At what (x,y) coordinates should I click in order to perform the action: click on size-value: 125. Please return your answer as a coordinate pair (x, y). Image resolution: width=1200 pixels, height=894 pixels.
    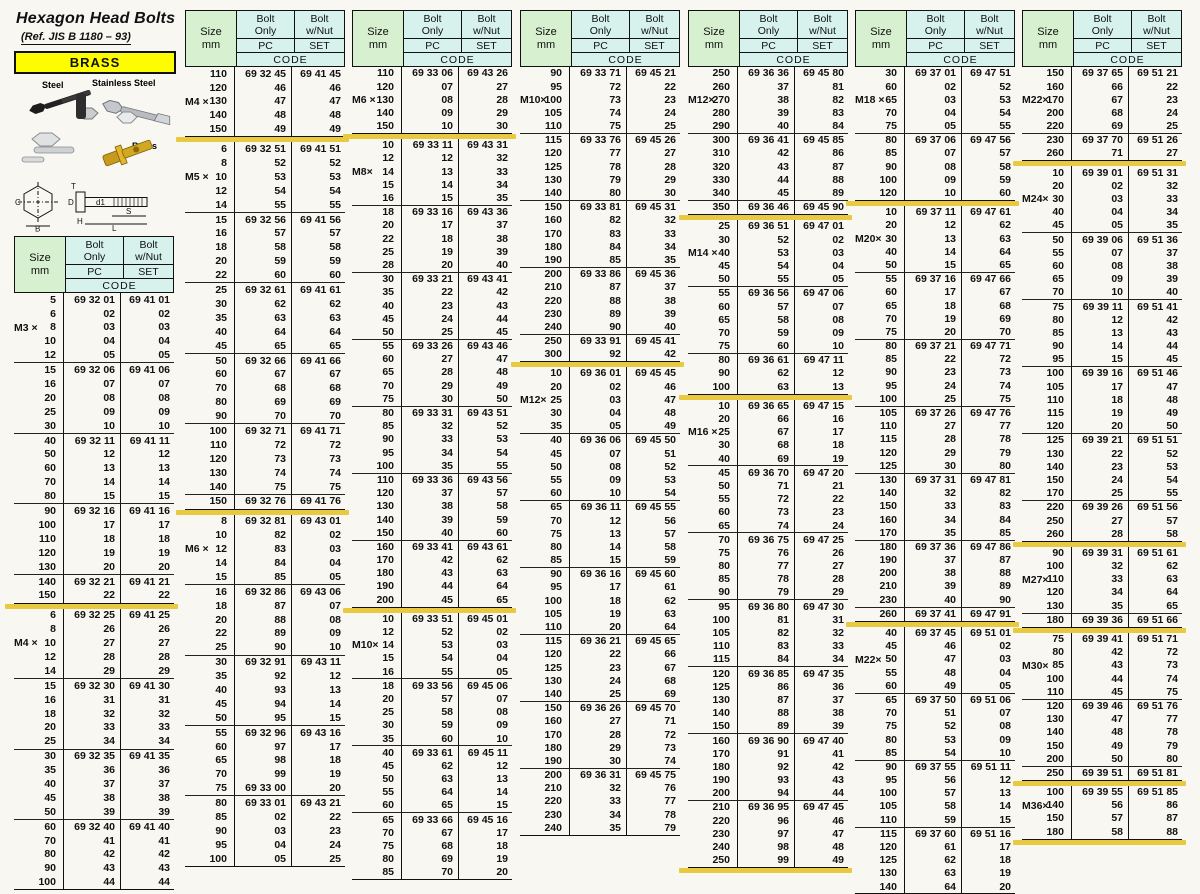
    Looking at the image, I should click on (545, 668).